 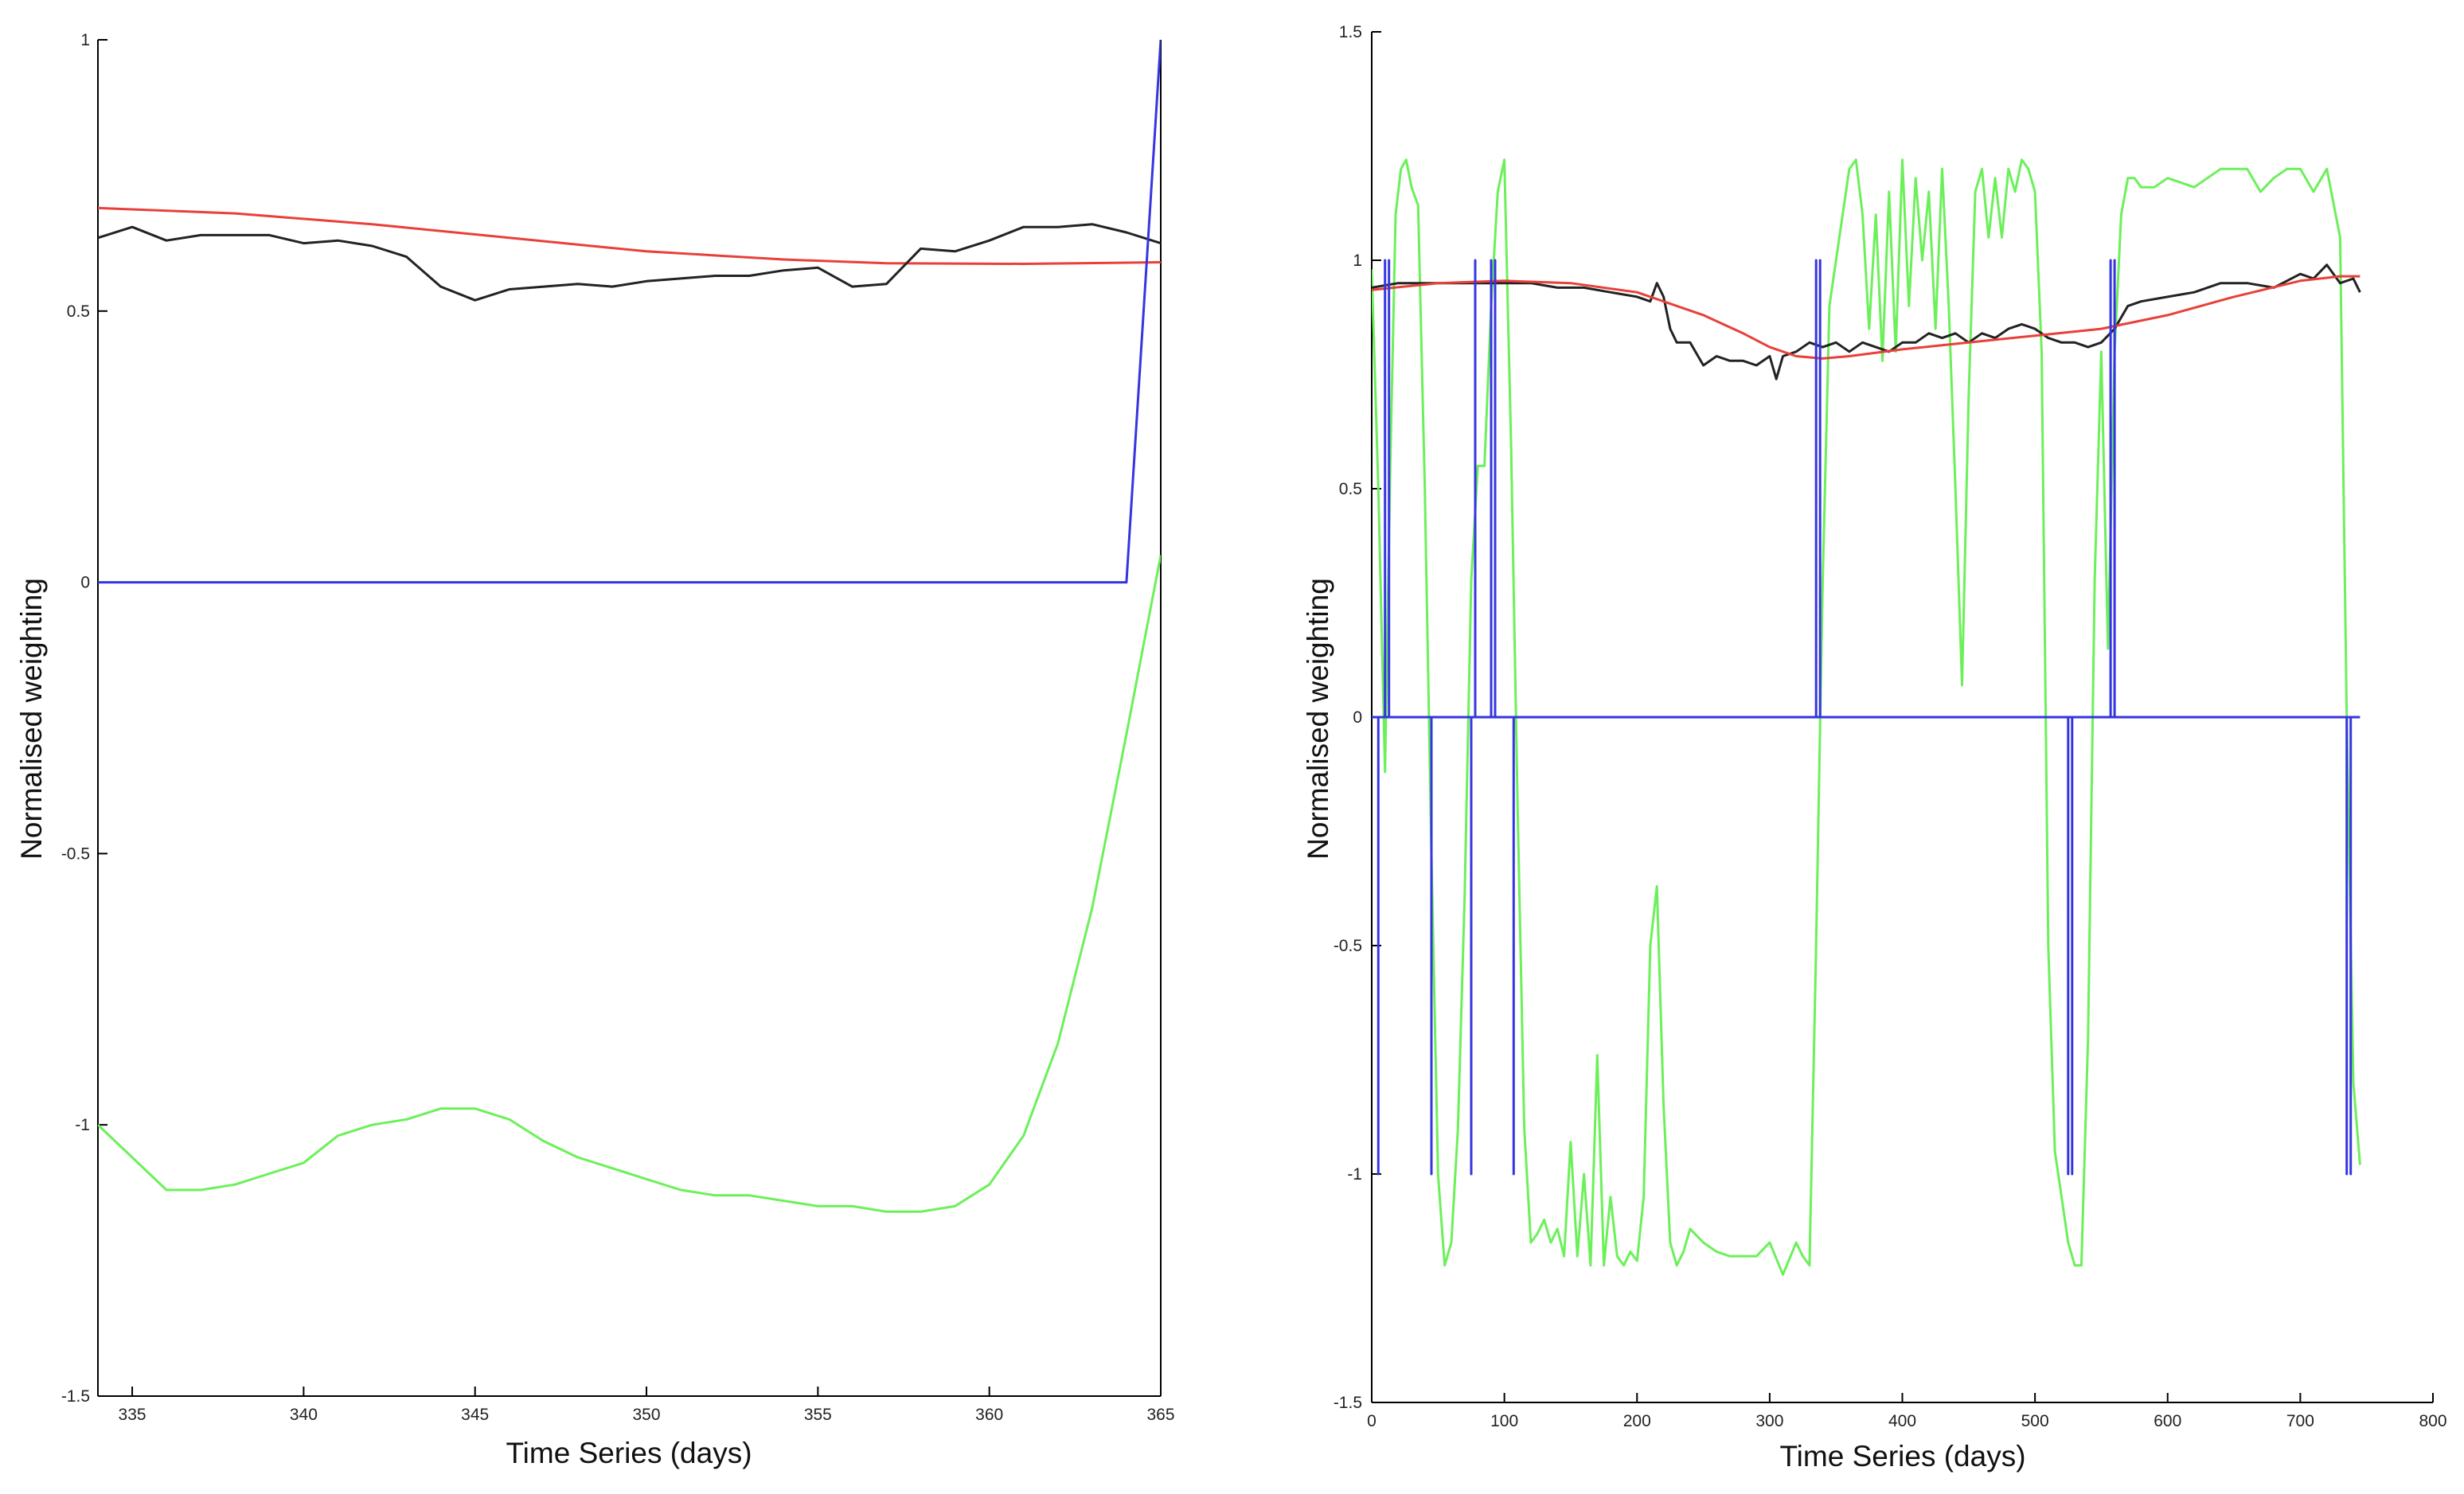 I want to click on left-y-tick-label: -1, so click(x=82, y=1125).